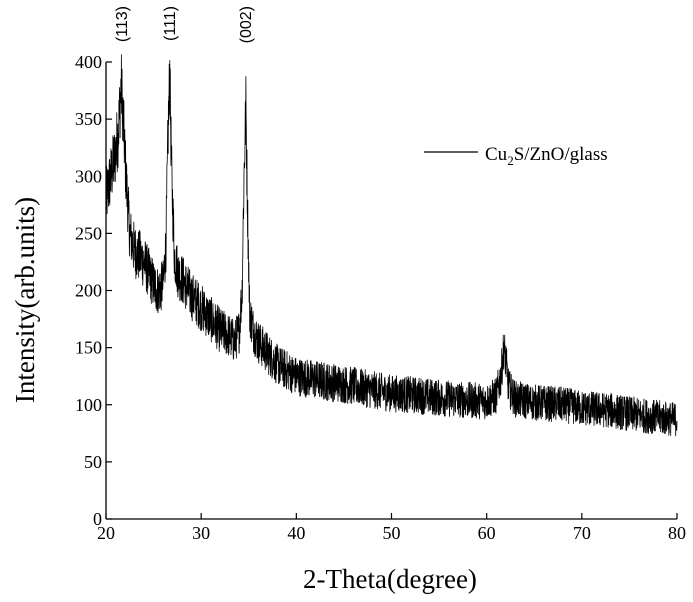 This screenshot has width=693, height=602. Describe the element at coordinates (122, 24) in the screenshot. I see `peak-label: (113)` at that location.